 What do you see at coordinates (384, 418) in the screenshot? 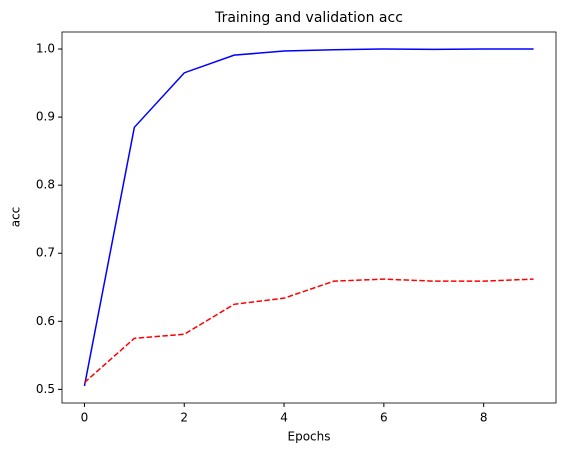
I see `x-tick-label: 6` at bounding box center [384, 418].